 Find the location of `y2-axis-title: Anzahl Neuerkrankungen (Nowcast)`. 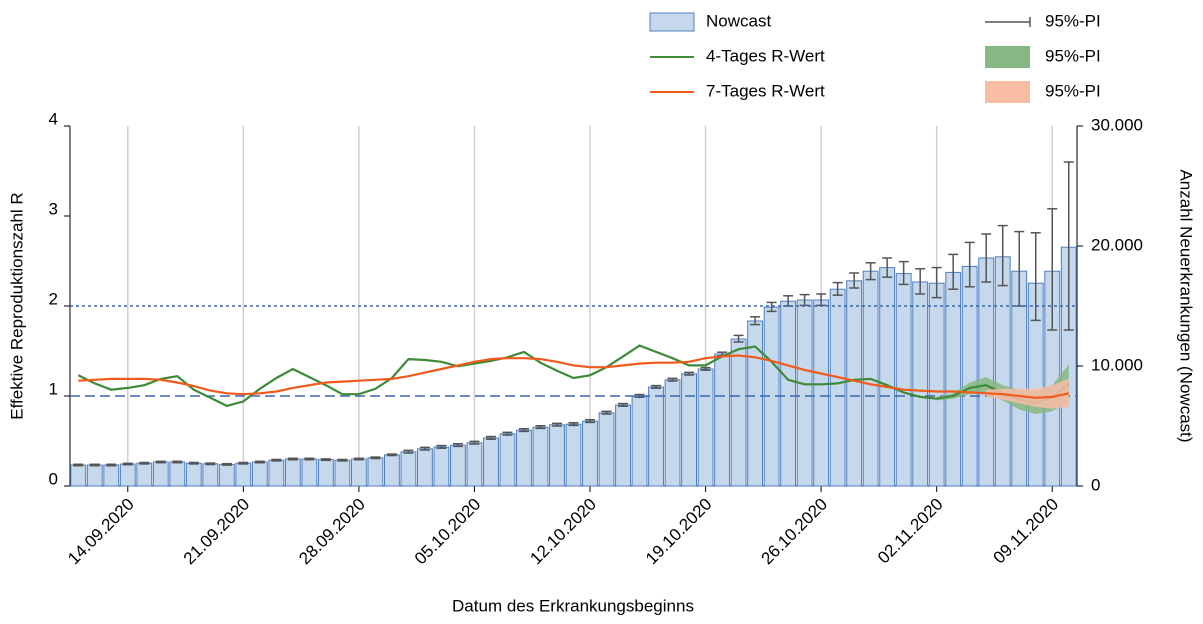

y2-axis-title: Anzahl Neuerkrankungen (Nowcast) is located at coordinates (1186, 305).